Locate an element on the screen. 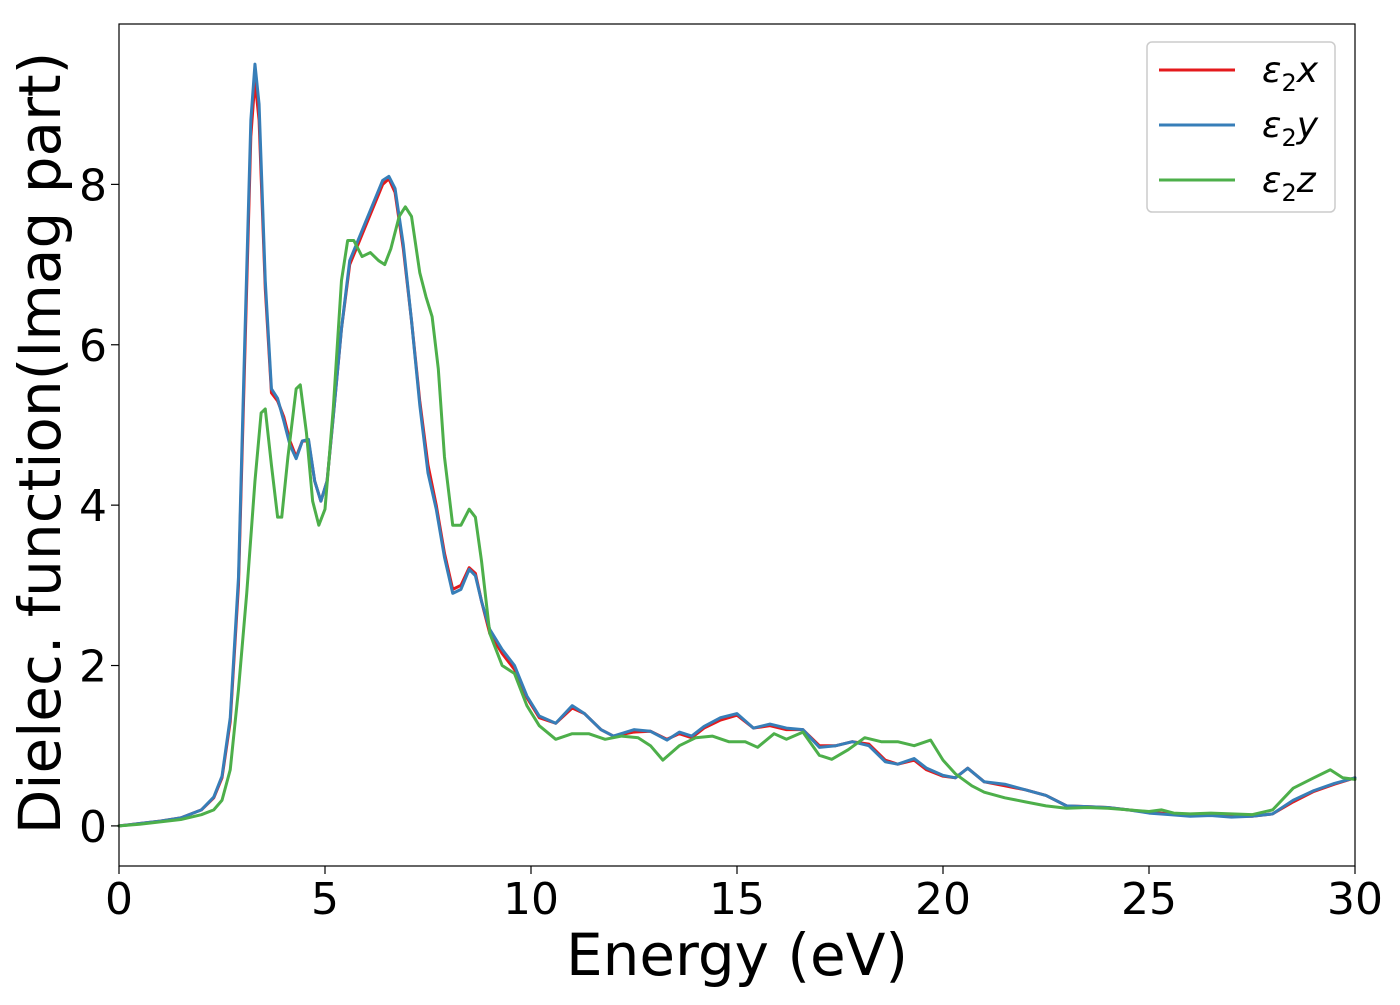 Image resolution: width=1400 pixels, height=1005 pixels. x-axis-label: Energy (eV) is located at coordinates (737, 955).